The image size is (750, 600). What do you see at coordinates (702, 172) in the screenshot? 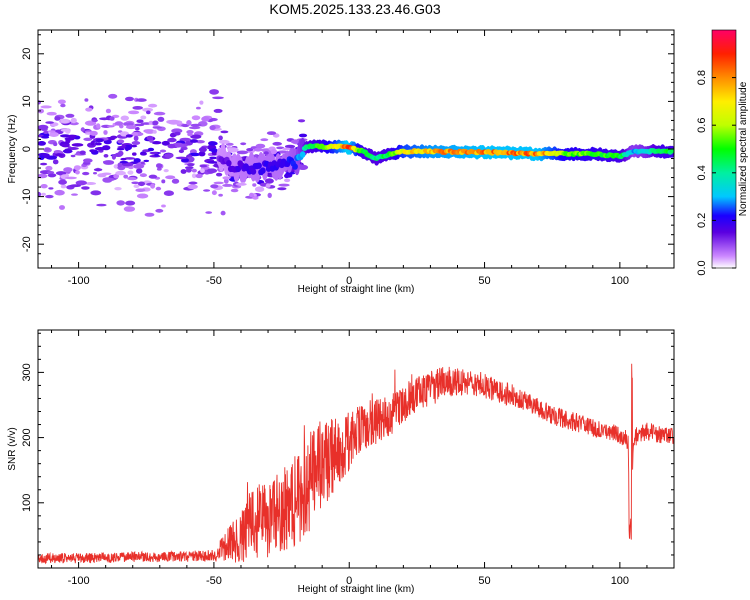
I see `colorbar-tick-label: 0.4` at bounding box center [702, 172].